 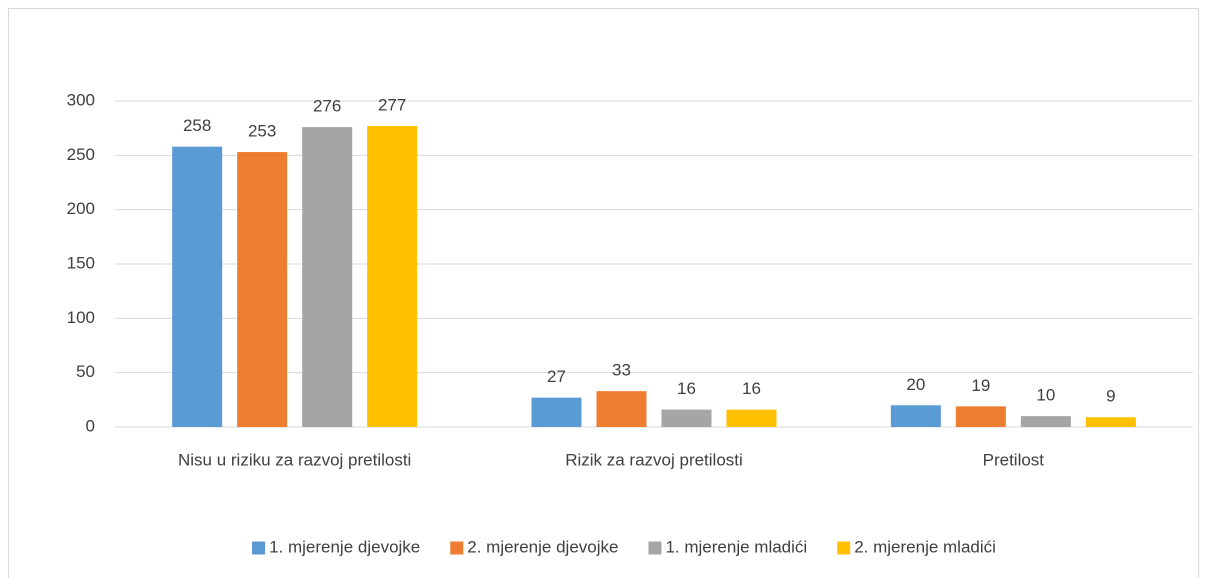 I want to click on data-label: 27, so click(x=556, y=376).